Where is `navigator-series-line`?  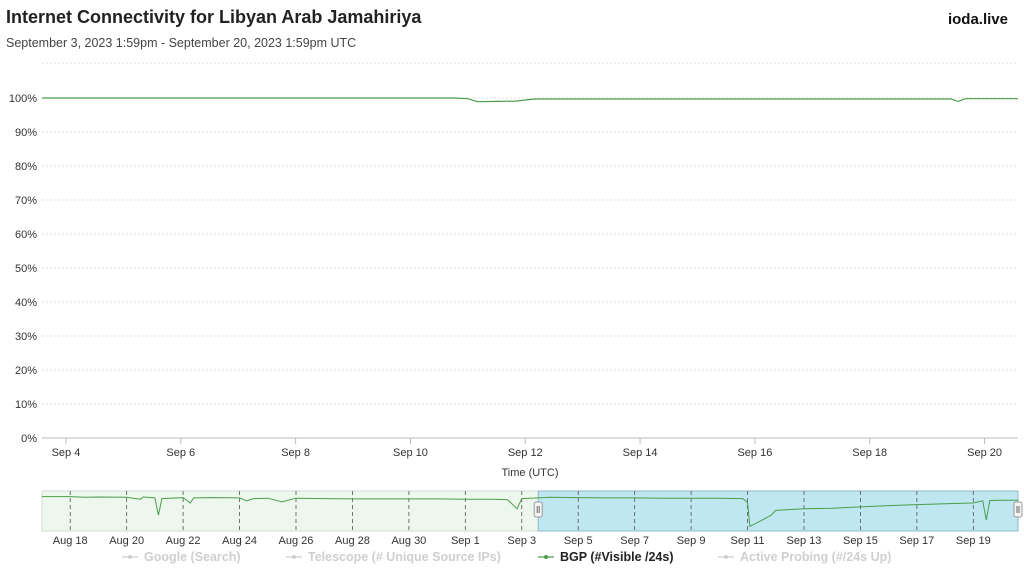
navigator-series-line is located at coordinates (530, 512).